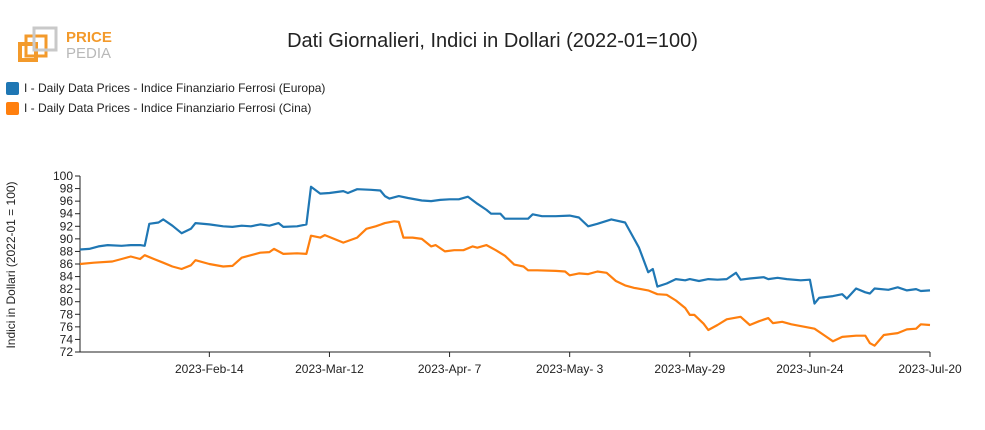 The width and height of the screenshot is (985, 430). What do you see at coordinates (11, 264) in the screenshot?
I see `y-axis-label: Indici in Dollari (2022-01 = 100)` at bounding box center [11, 264].